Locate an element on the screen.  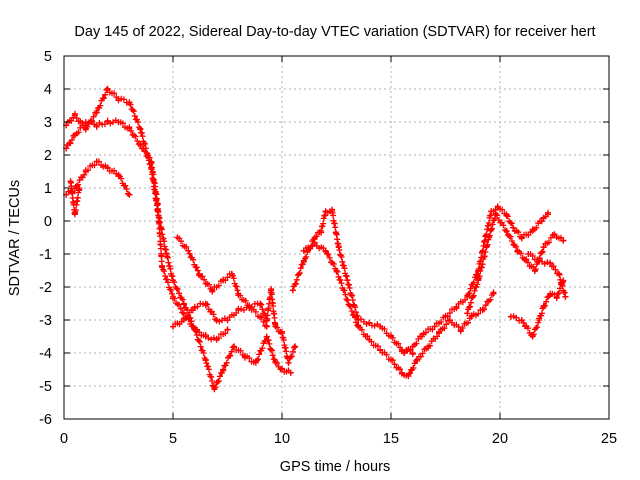
x-tick-label: 0 is located at coordinates (64, 439).